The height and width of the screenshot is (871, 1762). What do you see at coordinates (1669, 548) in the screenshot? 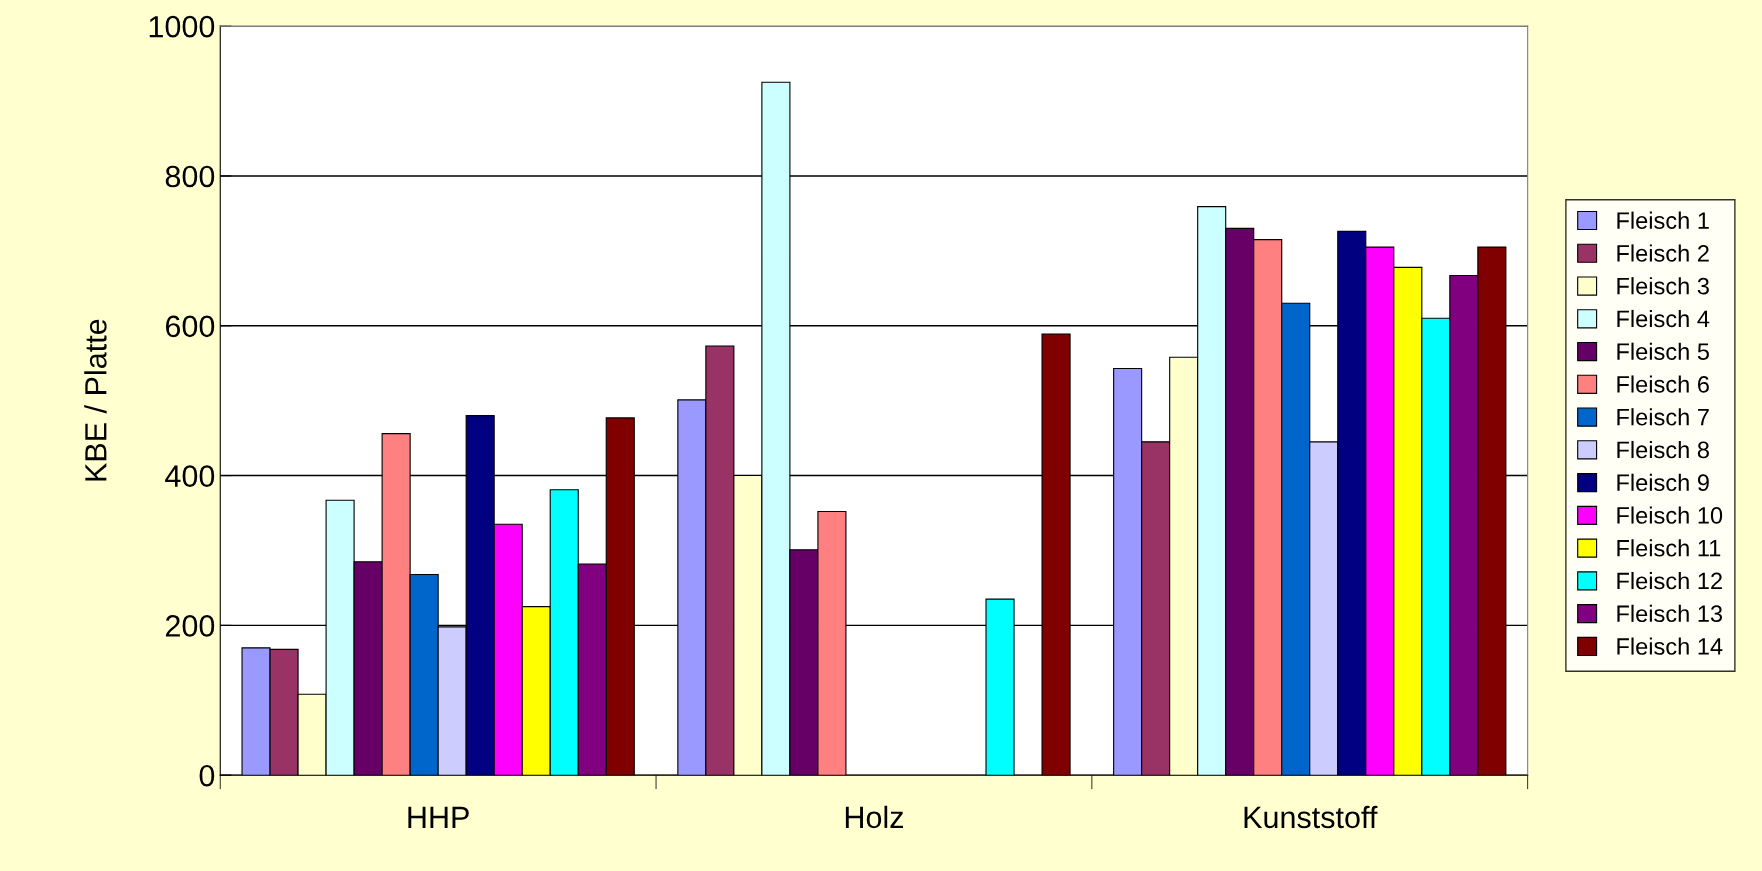
I see `legend-label: Fleisch 11` at bounding box center [1669, 548].